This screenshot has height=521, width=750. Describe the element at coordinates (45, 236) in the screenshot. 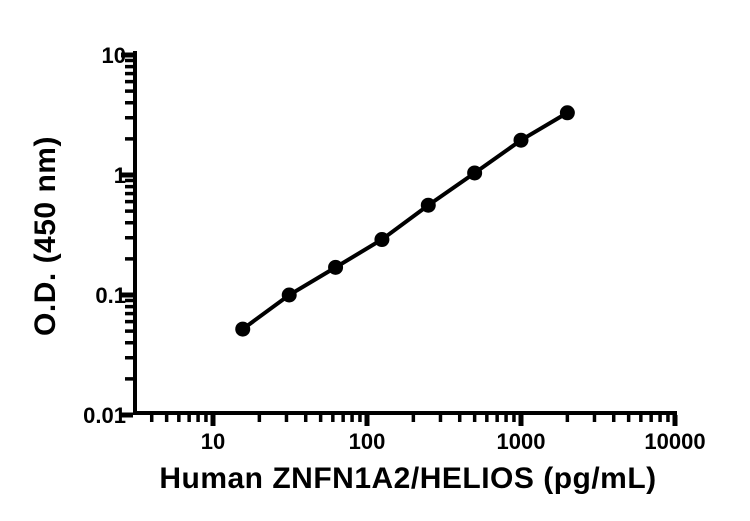

I see `y-axis-label: O.D. (450 nm)` at that location.